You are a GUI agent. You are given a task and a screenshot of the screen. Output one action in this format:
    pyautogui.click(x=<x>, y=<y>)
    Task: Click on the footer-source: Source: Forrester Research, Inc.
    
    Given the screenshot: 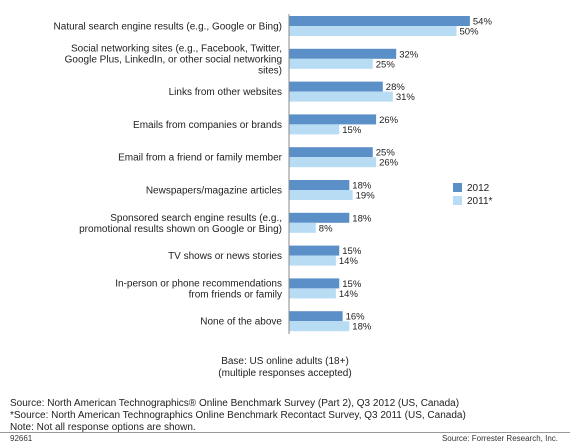 What is the action you would take?
    pyautogui.click(x=499, y=438)
    